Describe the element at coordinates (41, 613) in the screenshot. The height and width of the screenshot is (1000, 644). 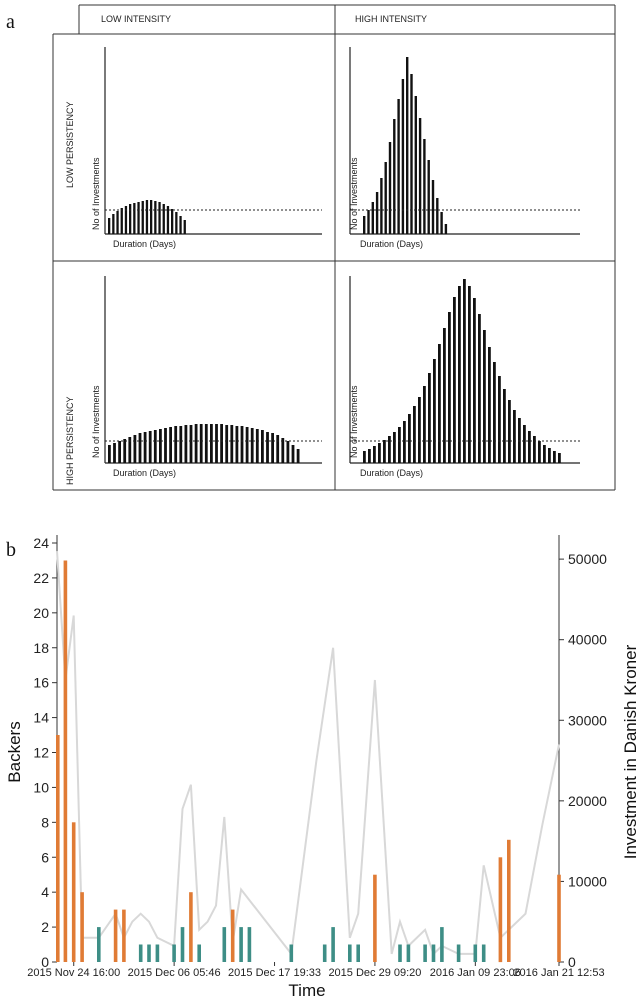
I see `y-tick-label: 20` at that location.